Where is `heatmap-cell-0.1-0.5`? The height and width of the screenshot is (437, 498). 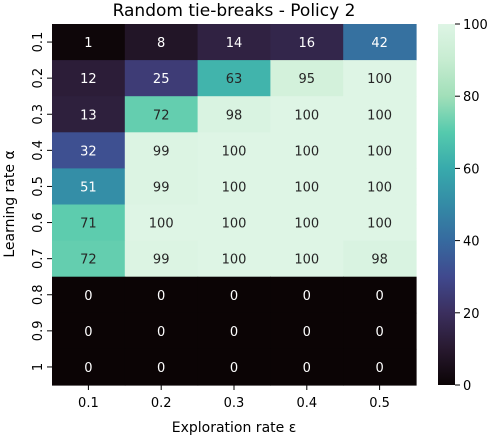
heatmap-cell-0.1-0.5 is located at coordinates (380, 42).